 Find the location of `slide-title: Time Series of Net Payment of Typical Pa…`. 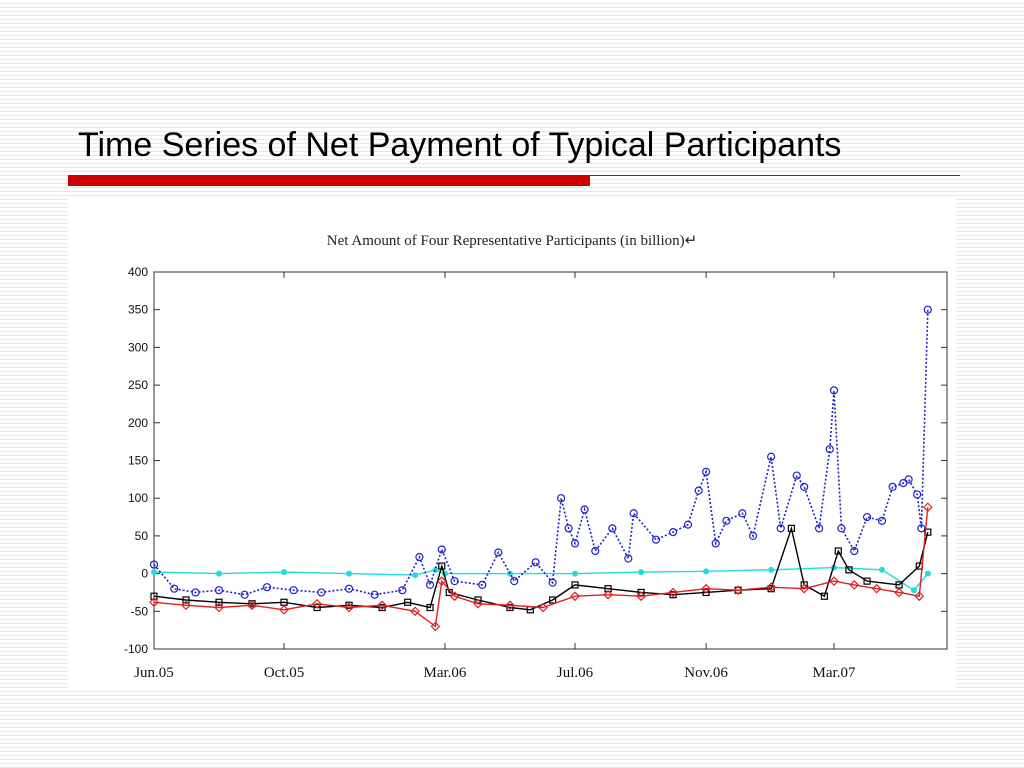

slide-title: Time Series of Net Payment of Typical Pa… is located at coordinates (460, 145).